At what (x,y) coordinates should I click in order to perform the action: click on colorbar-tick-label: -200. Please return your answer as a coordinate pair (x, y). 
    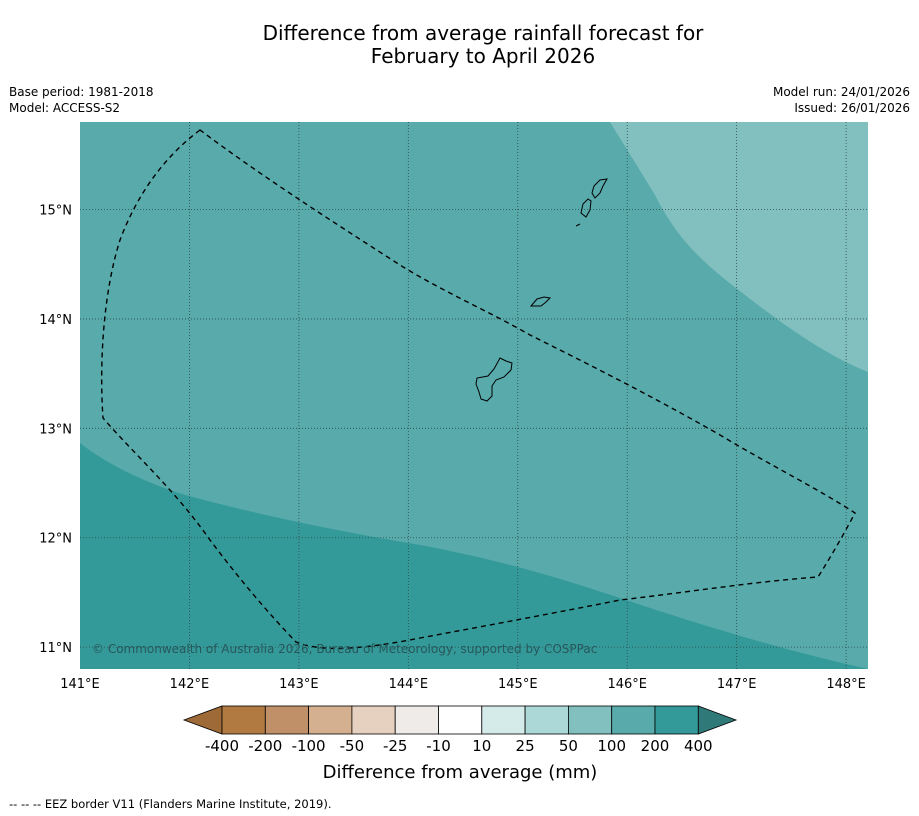
    Looking at the image, I should click on (265, 746).